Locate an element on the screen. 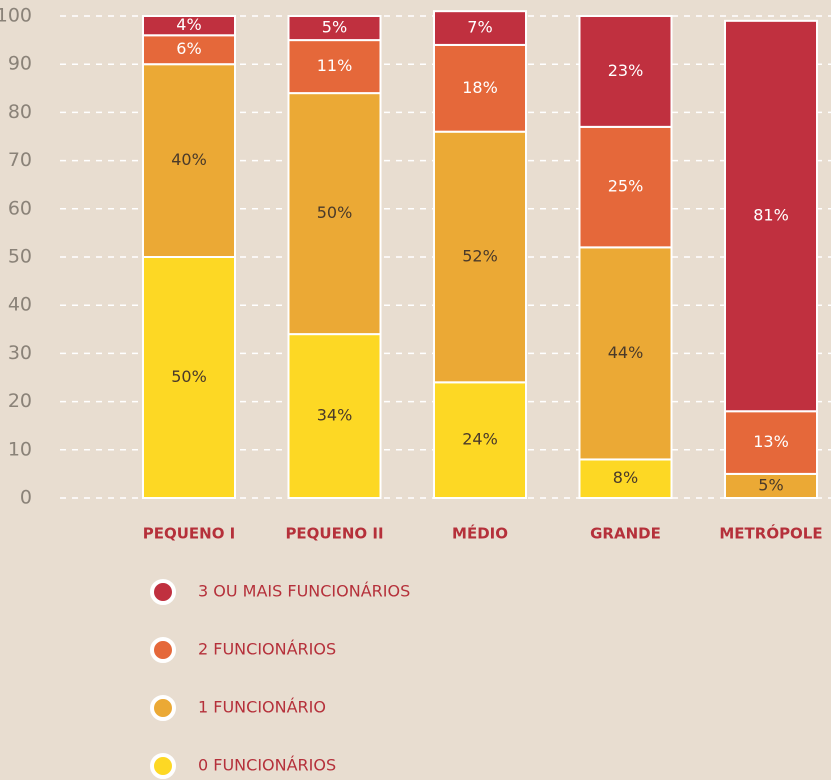 The width and height of the screenshot is (831, 780). y-tick-label: 30 is located at coordinates (20, 353).